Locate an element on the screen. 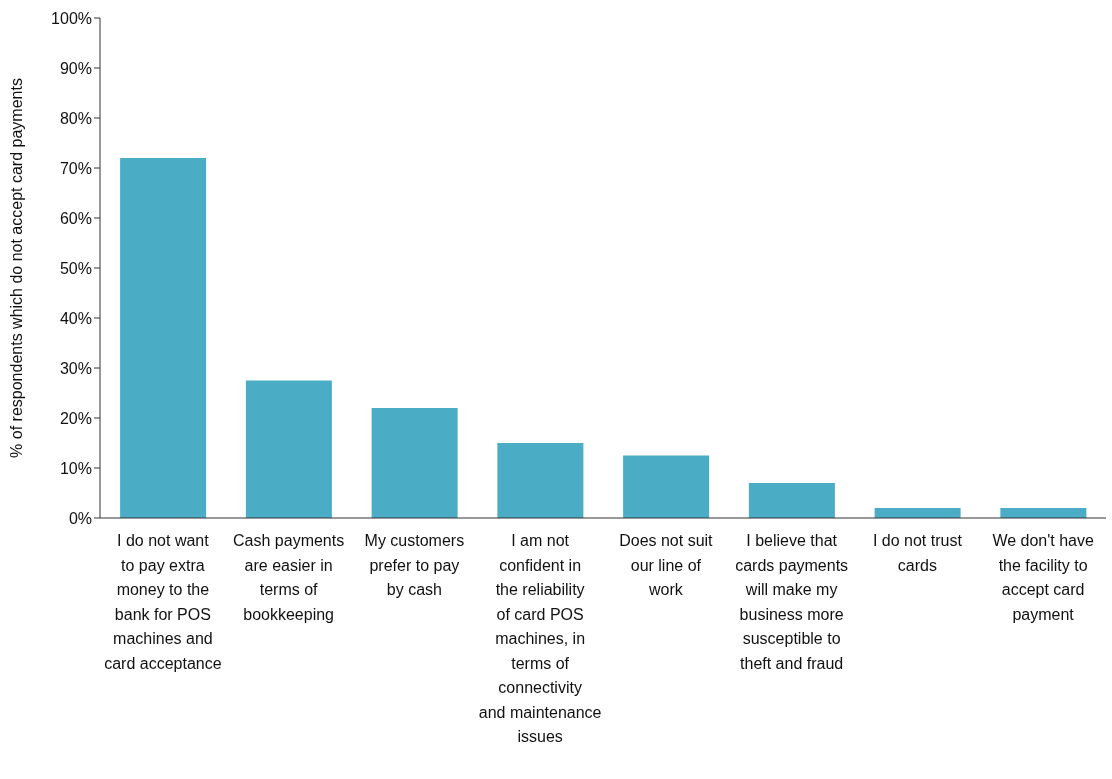  x-tick-label: I do not trust cards is located at coordinates (917, 553).